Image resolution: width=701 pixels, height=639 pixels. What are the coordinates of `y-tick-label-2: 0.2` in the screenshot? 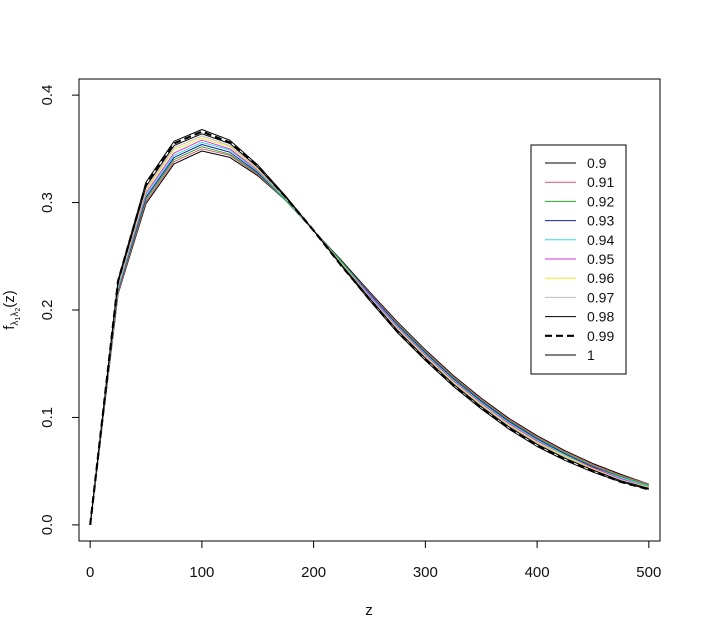 It's located at (47, 310).